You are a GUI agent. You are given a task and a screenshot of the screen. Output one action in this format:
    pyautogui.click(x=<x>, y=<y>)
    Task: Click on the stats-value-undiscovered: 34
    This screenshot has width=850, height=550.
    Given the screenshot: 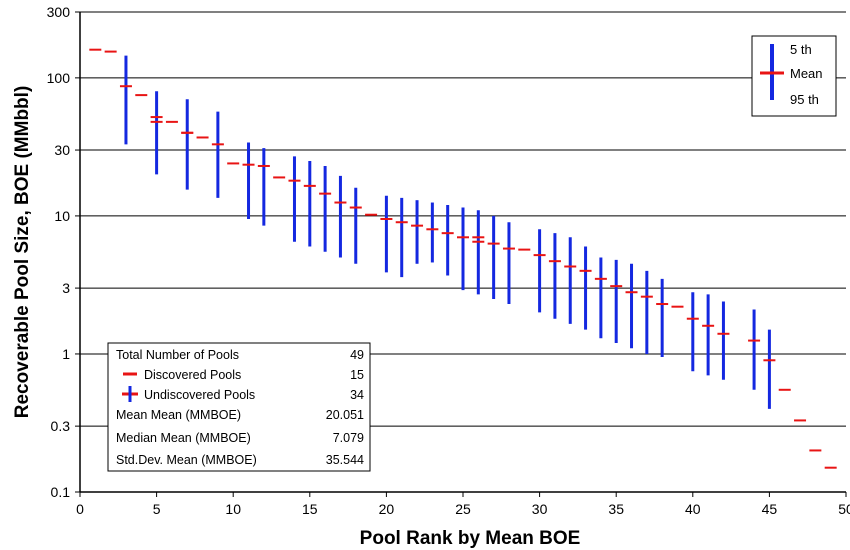 What is the action you would take?
    pyautogui.click(x=357, y=395)
    